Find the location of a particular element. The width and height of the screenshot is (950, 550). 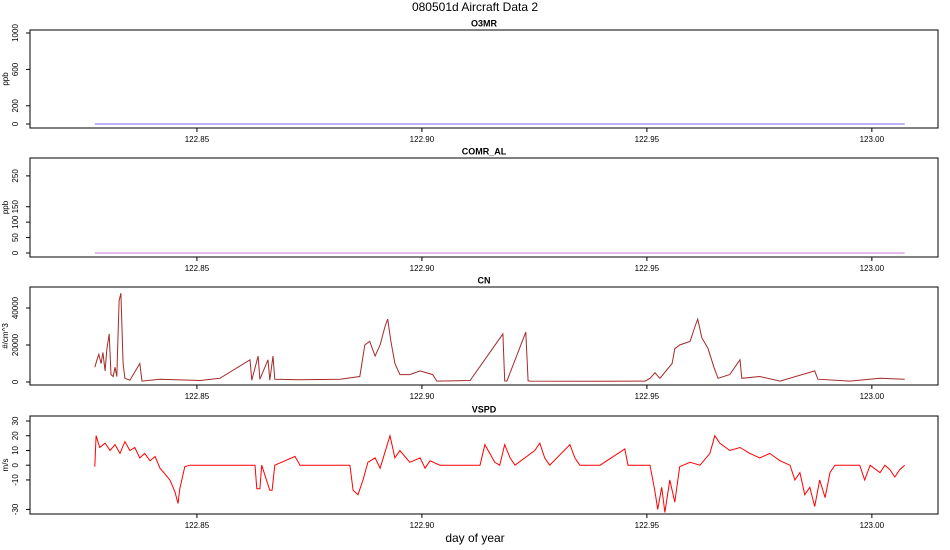

y-axis-label: m/s is located at coordinates (5, 465).